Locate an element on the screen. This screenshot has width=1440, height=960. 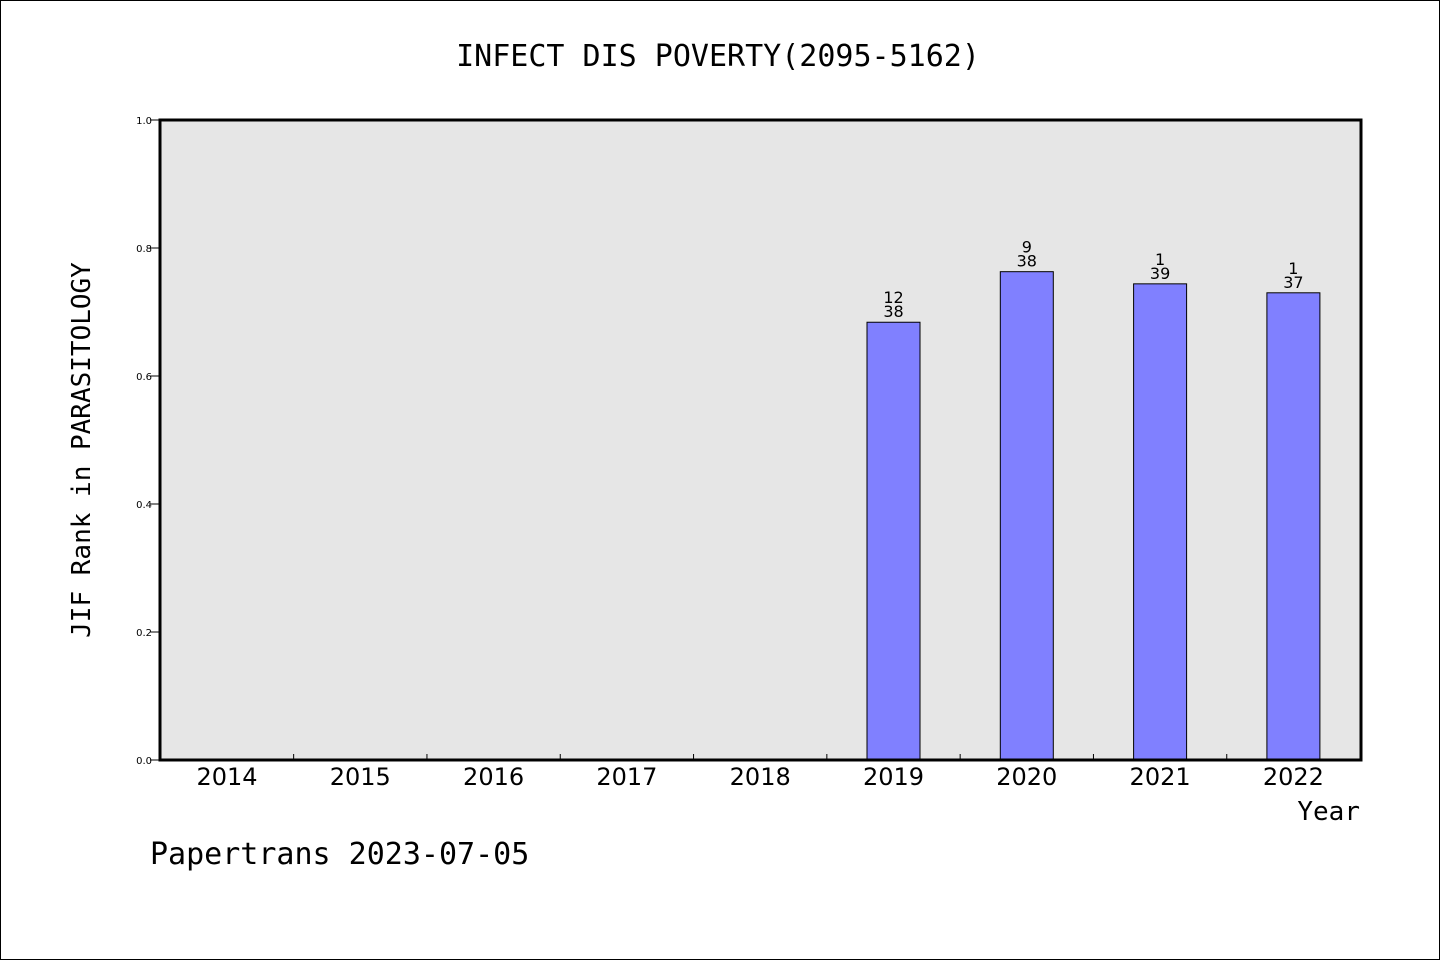
chart-title: INFECT DIS POVERTY(2095-5162) is located at coordinates (718, 56).